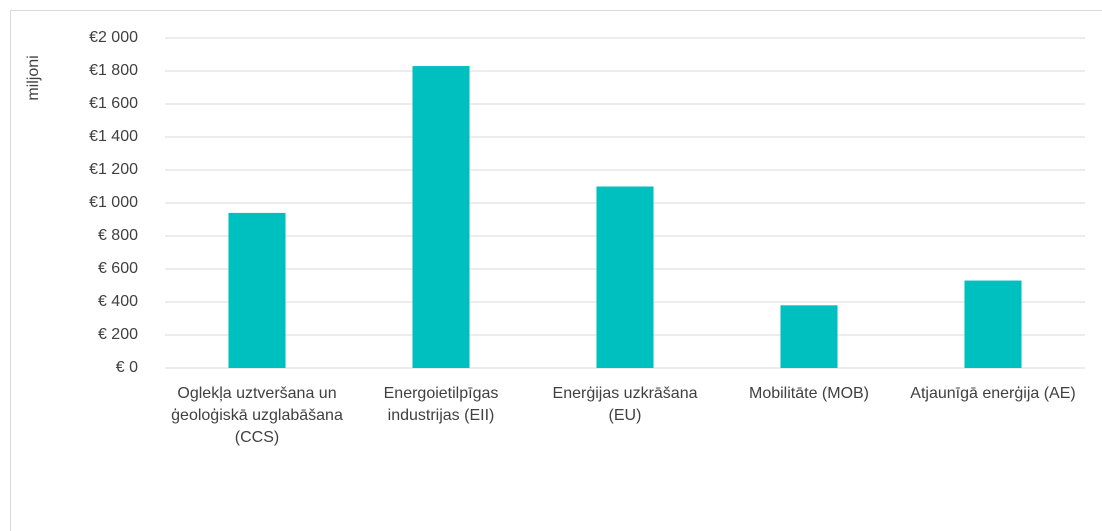 This screenshot has height=531, width=1102. What do you see at coordinates (118, 334) in the screenshot?
I see `y-tick-label: € 200` at bounding box center [118, 334].